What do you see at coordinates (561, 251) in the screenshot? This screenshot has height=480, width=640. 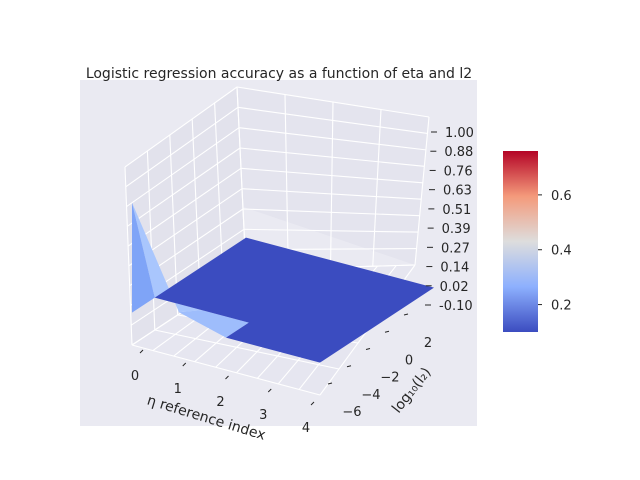 I see `colorbar-tick-label: 0.4` at bounding box center [561, 251].